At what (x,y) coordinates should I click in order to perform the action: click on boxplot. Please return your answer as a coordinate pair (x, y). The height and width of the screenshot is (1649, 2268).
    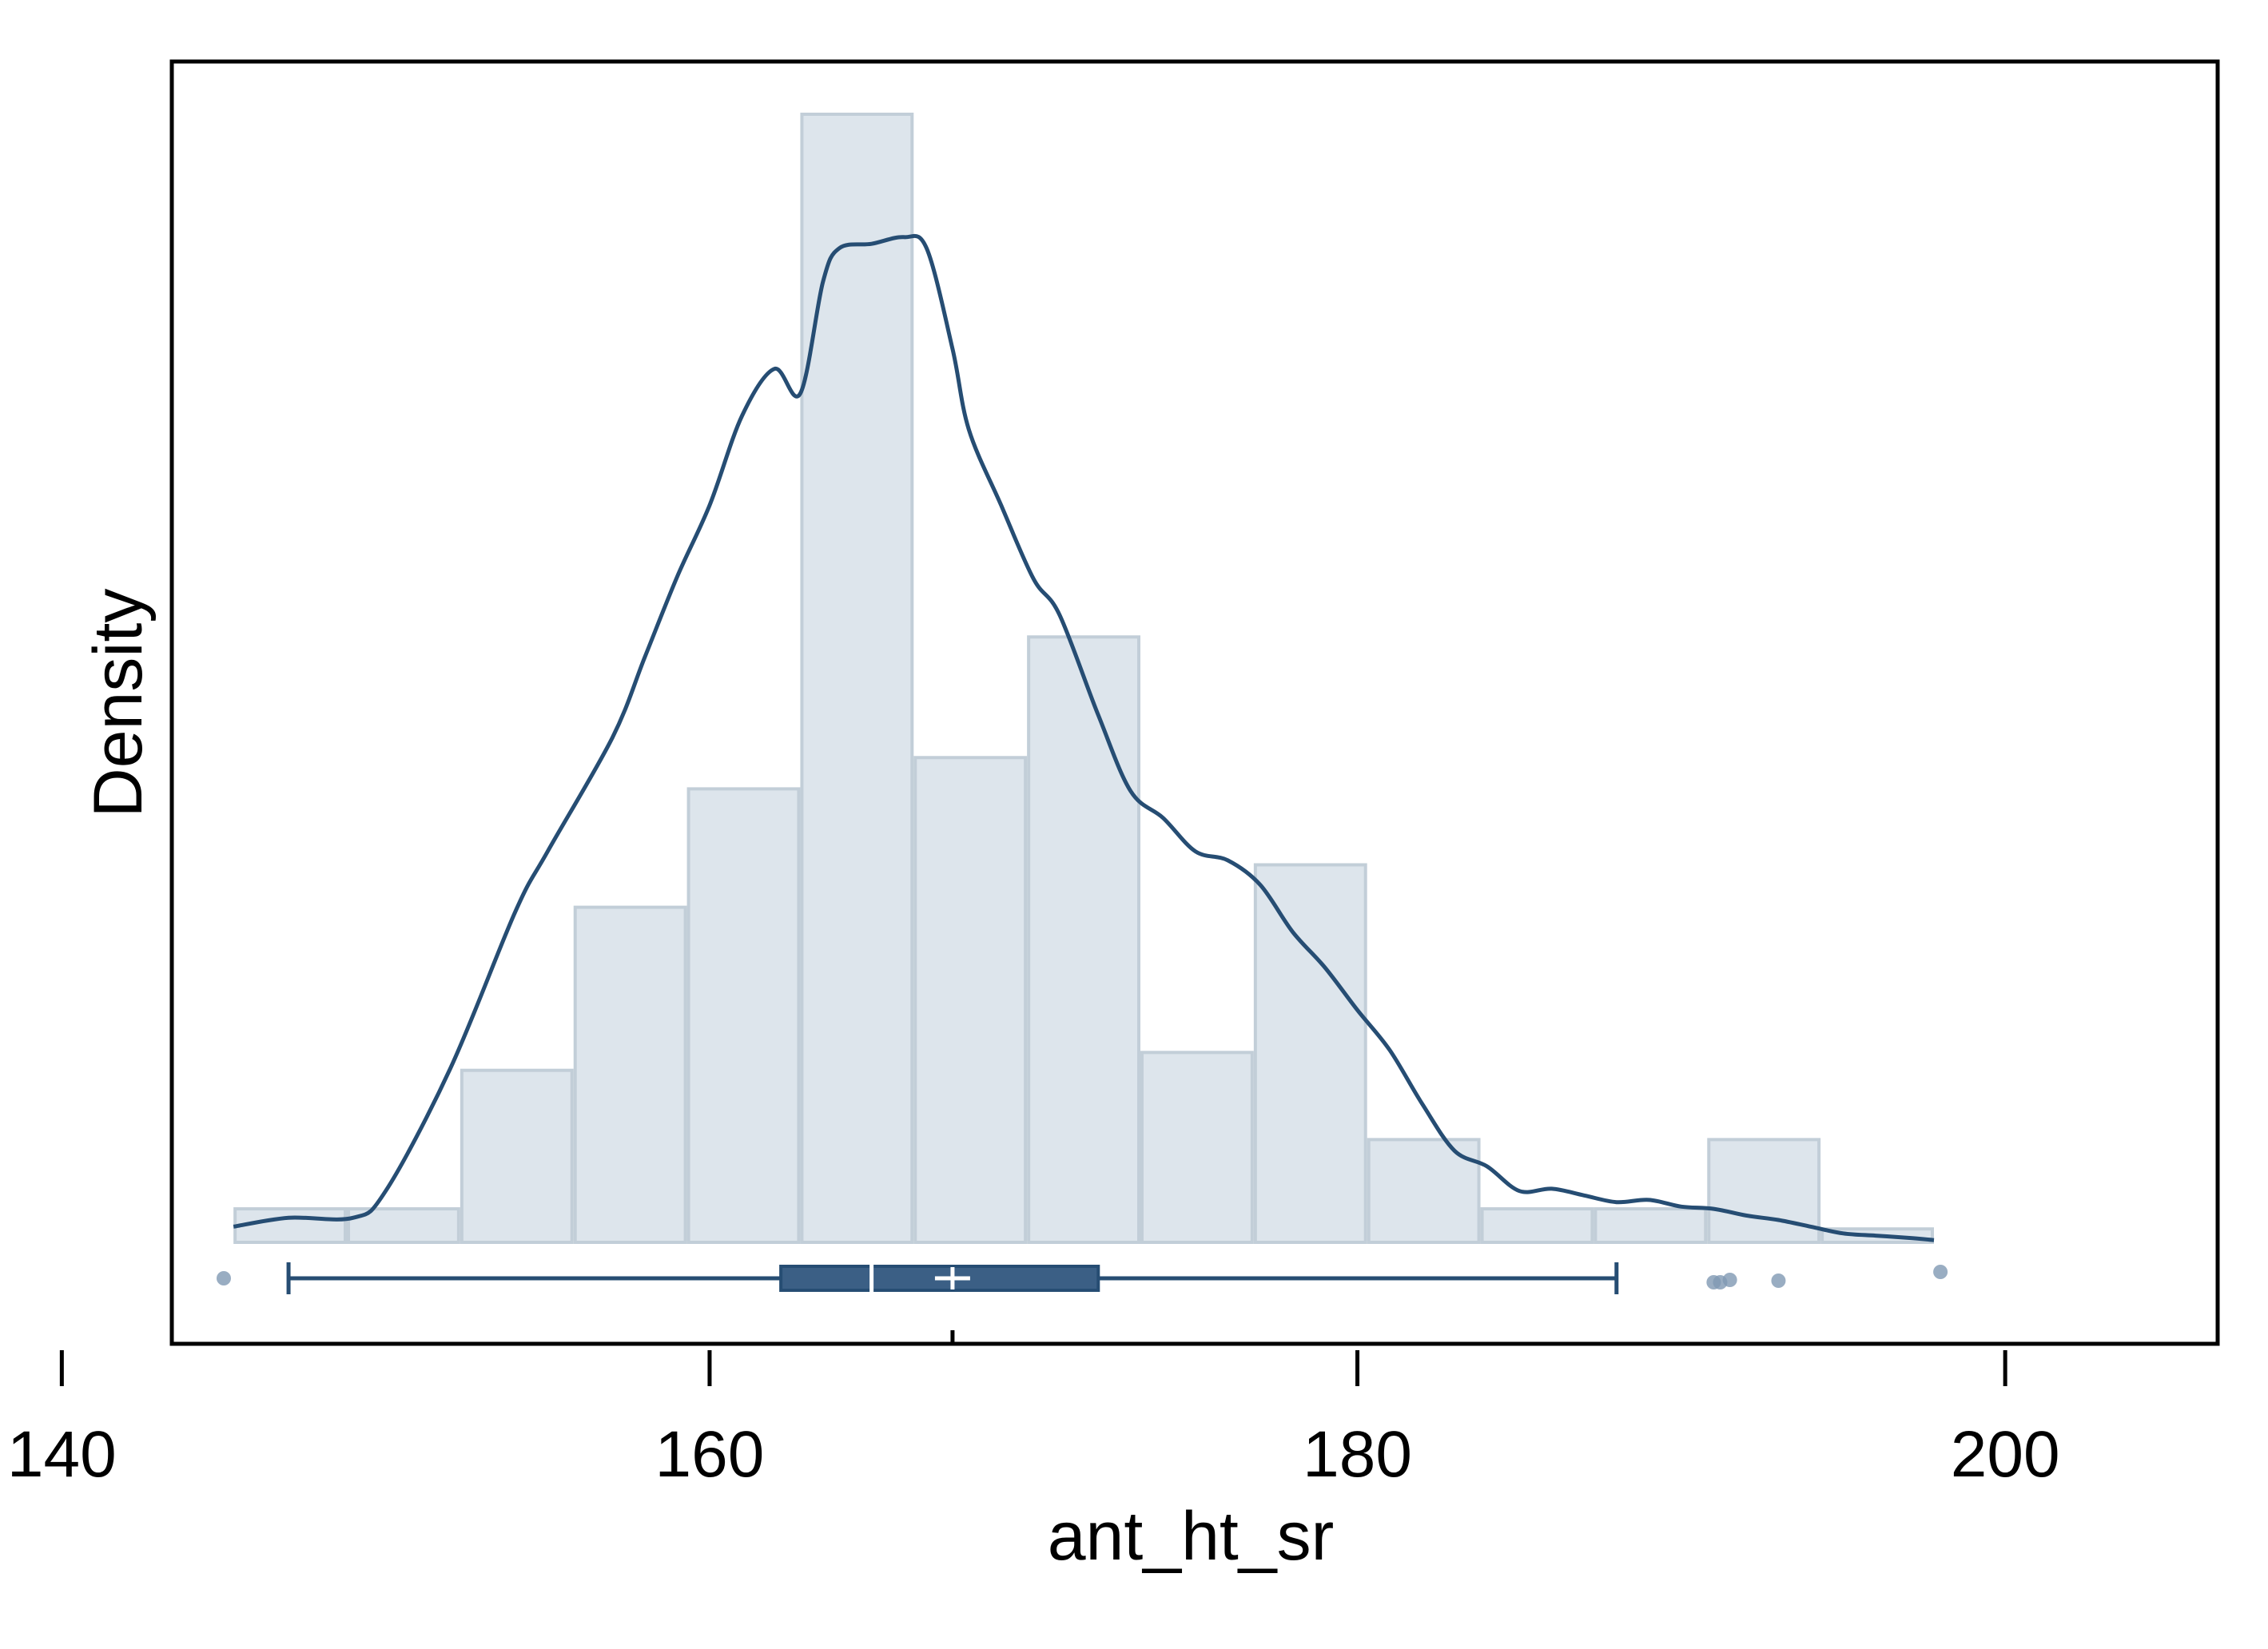
    Looking at the image, I should click on (1082, 1278).